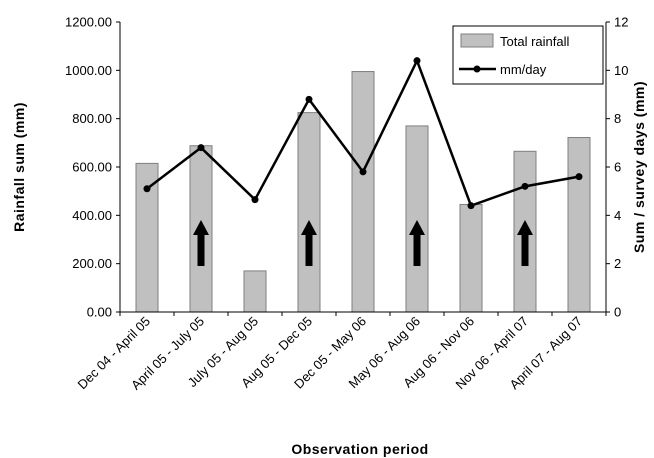 This screenshot has height=458, width=654. I want to click on legend-bar-swatch, so click(477, 40).